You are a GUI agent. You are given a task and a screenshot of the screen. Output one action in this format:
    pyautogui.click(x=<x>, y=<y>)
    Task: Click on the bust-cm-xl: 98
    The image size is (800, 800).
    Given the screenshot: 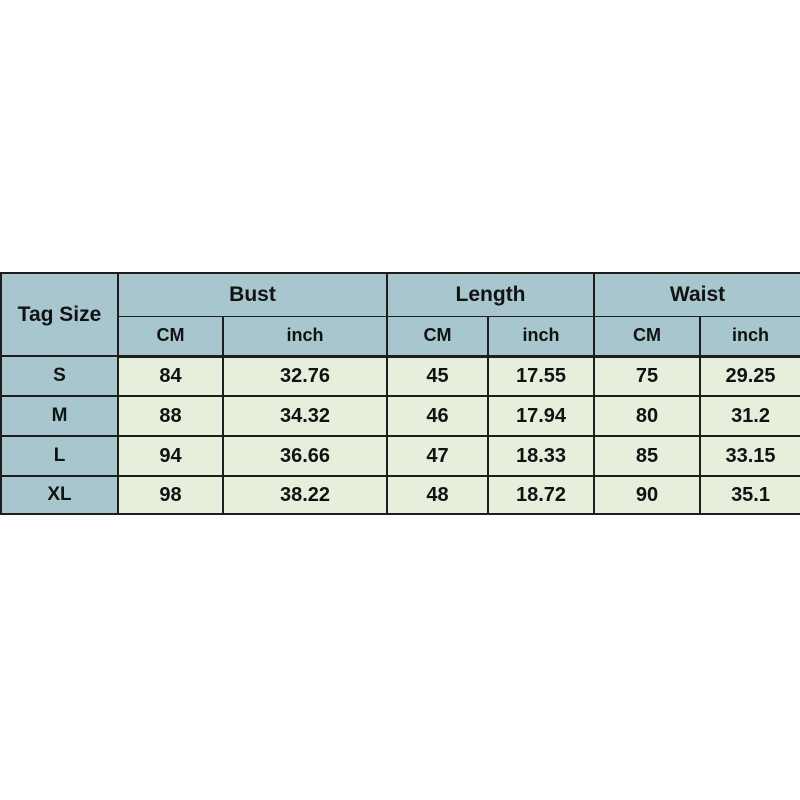 What is the action you would take?
    pyautogui.click(x=170, y=495)
    